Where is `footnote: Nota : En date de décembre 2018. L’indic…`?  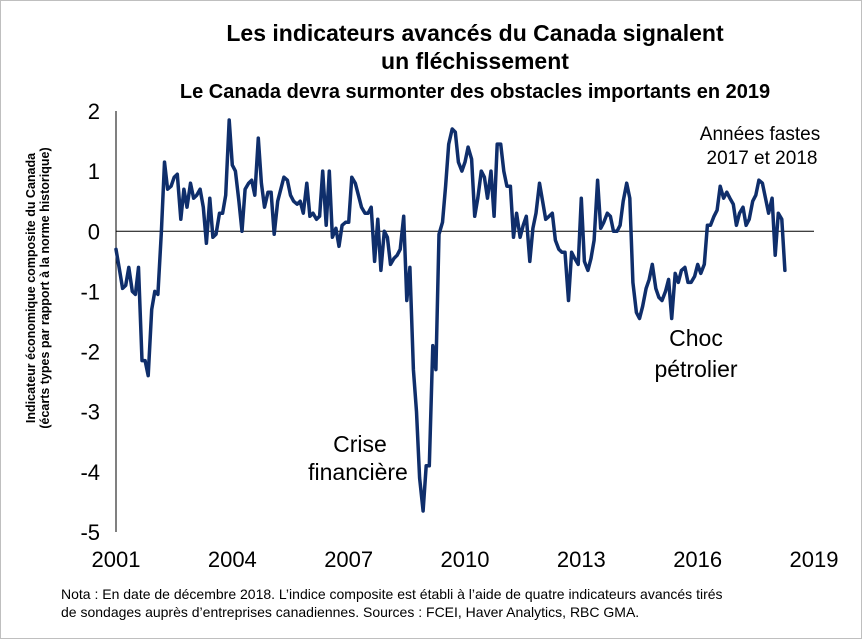 footnote: Nota : En date de décembre 2018. L’indic… is located at coordinates (441, 603).